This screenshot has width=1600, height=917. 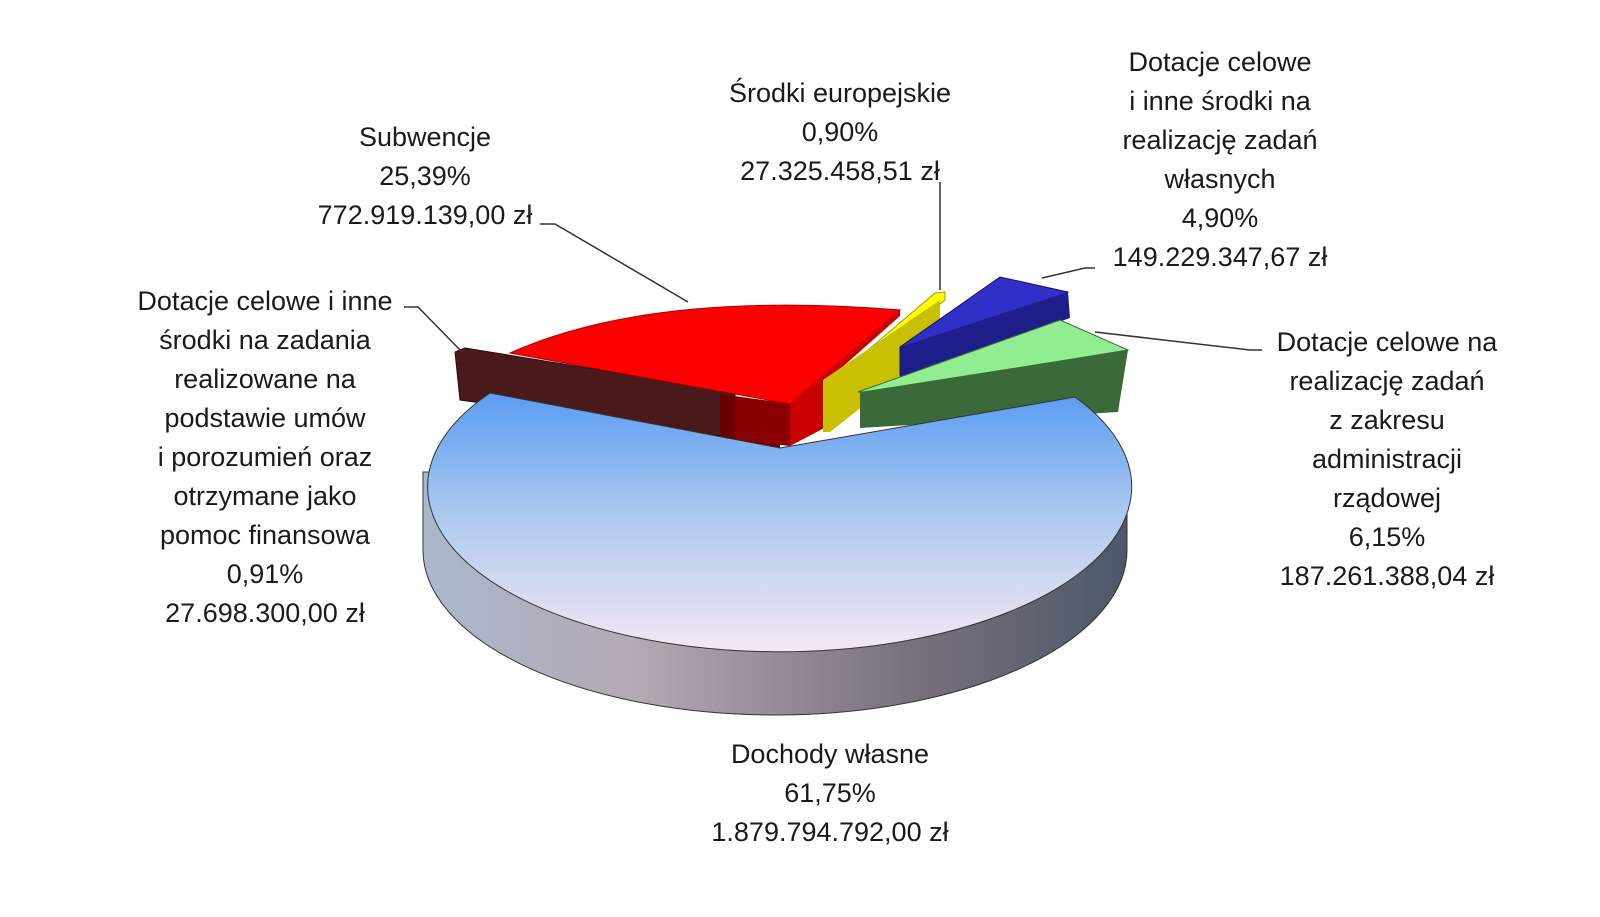 What do you see at coordinates (984, 327) in the screenshot?
I see `slice-wlasne` at bounding box center [984, 327].